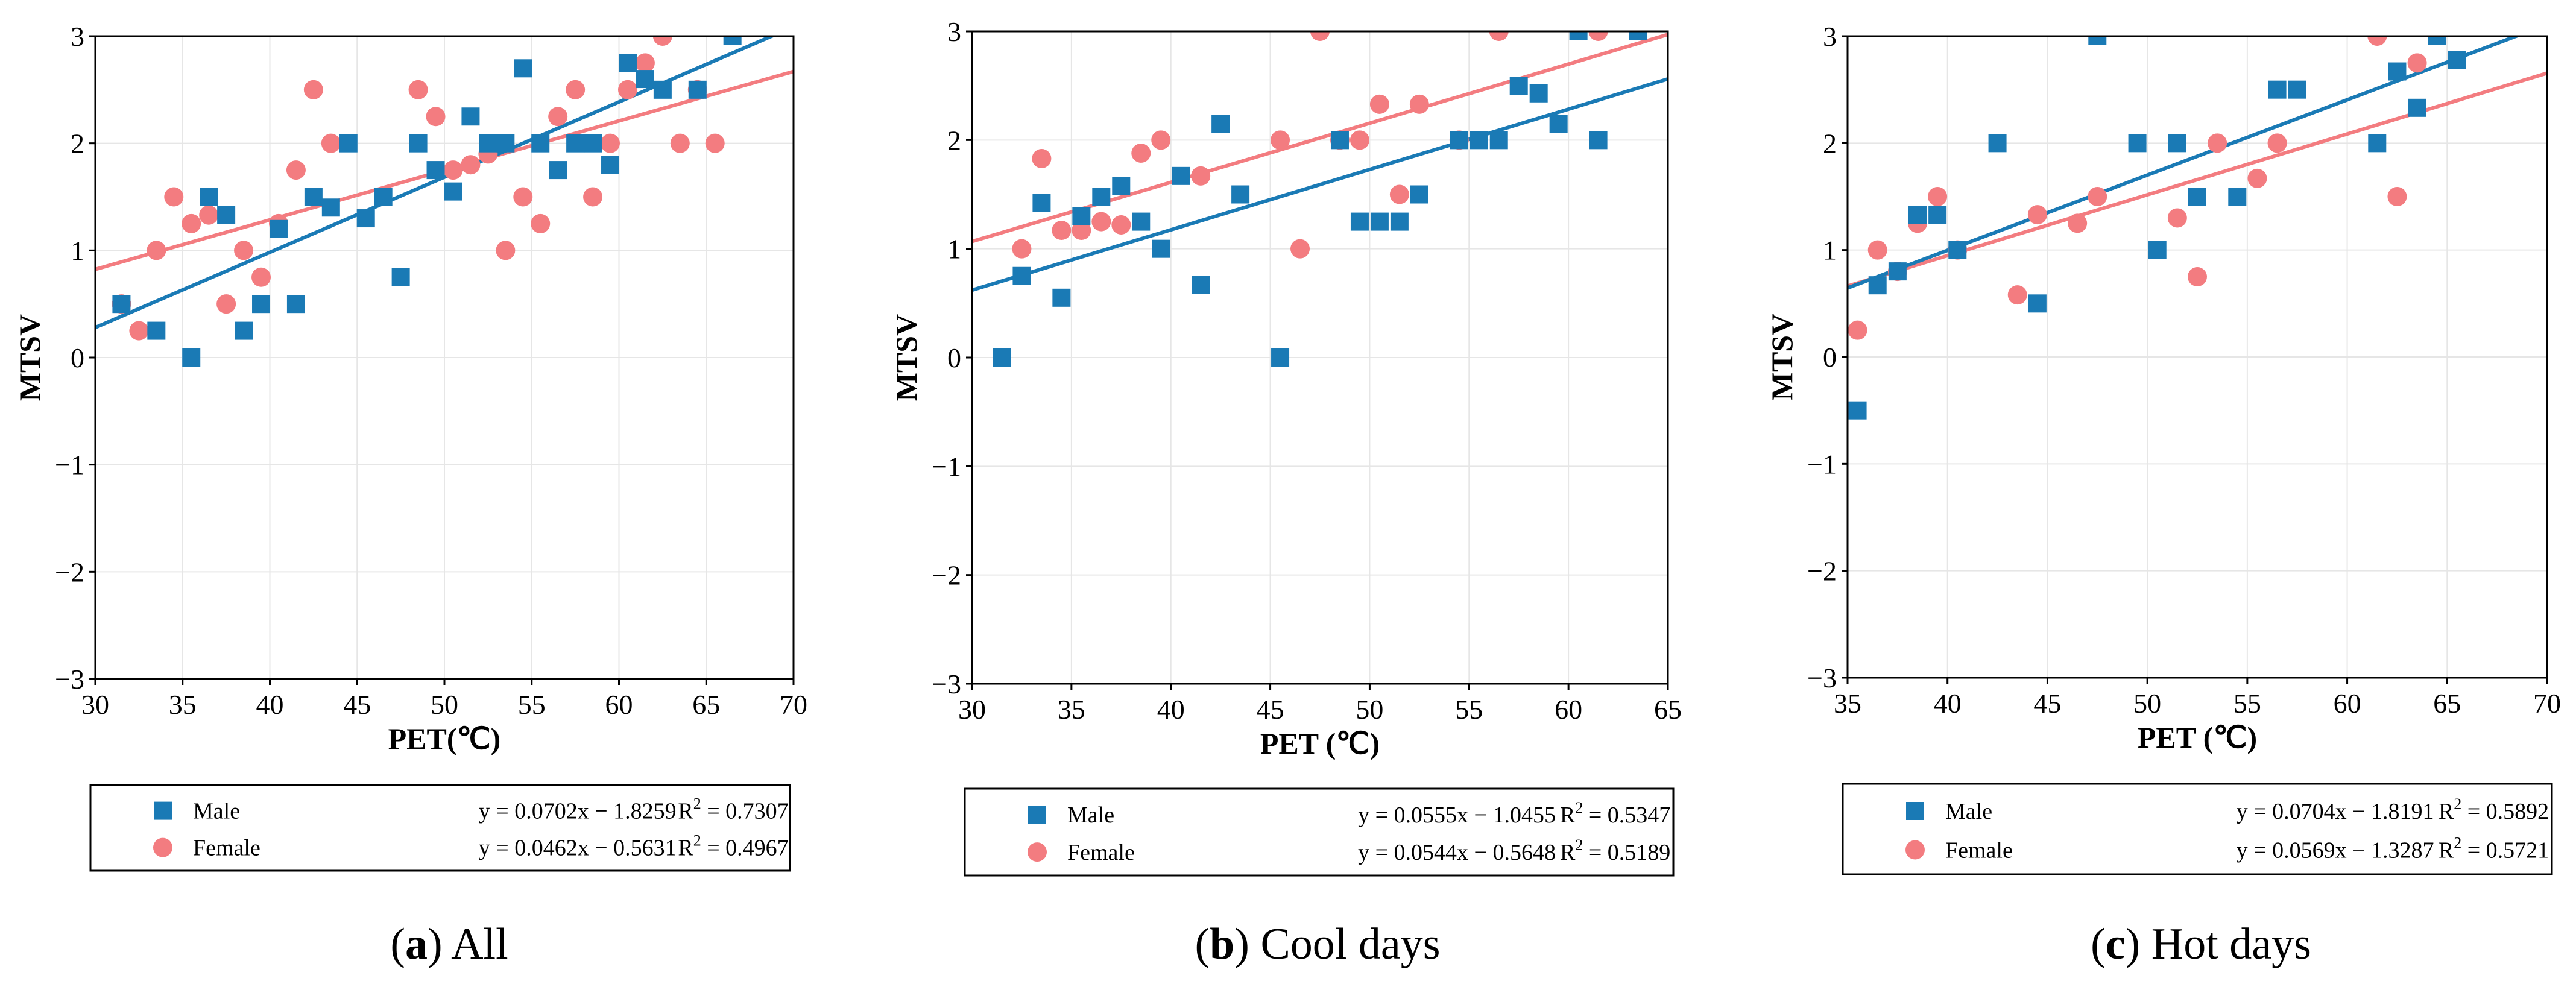 This screenshot has width=2576, height=984. What do you see at coordinates (578, 811) in the screenshot?
I see `male-fit-equation: y = 0.0702x − 1.8259` at bounding box center [578, 811].